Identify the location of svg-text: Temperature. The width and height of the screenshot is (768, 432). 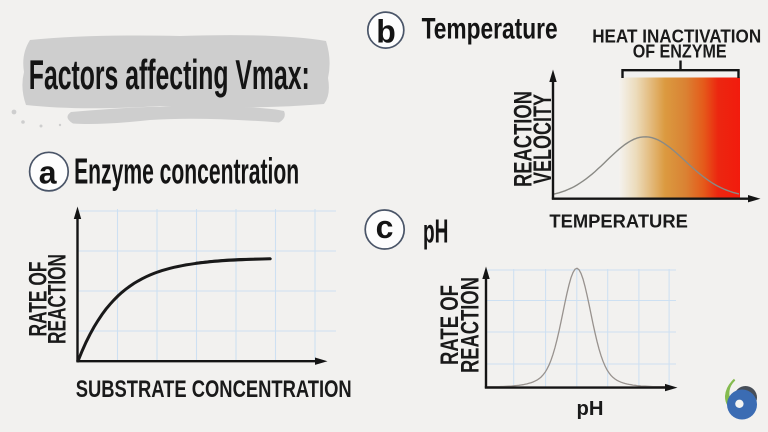
(490, 29).